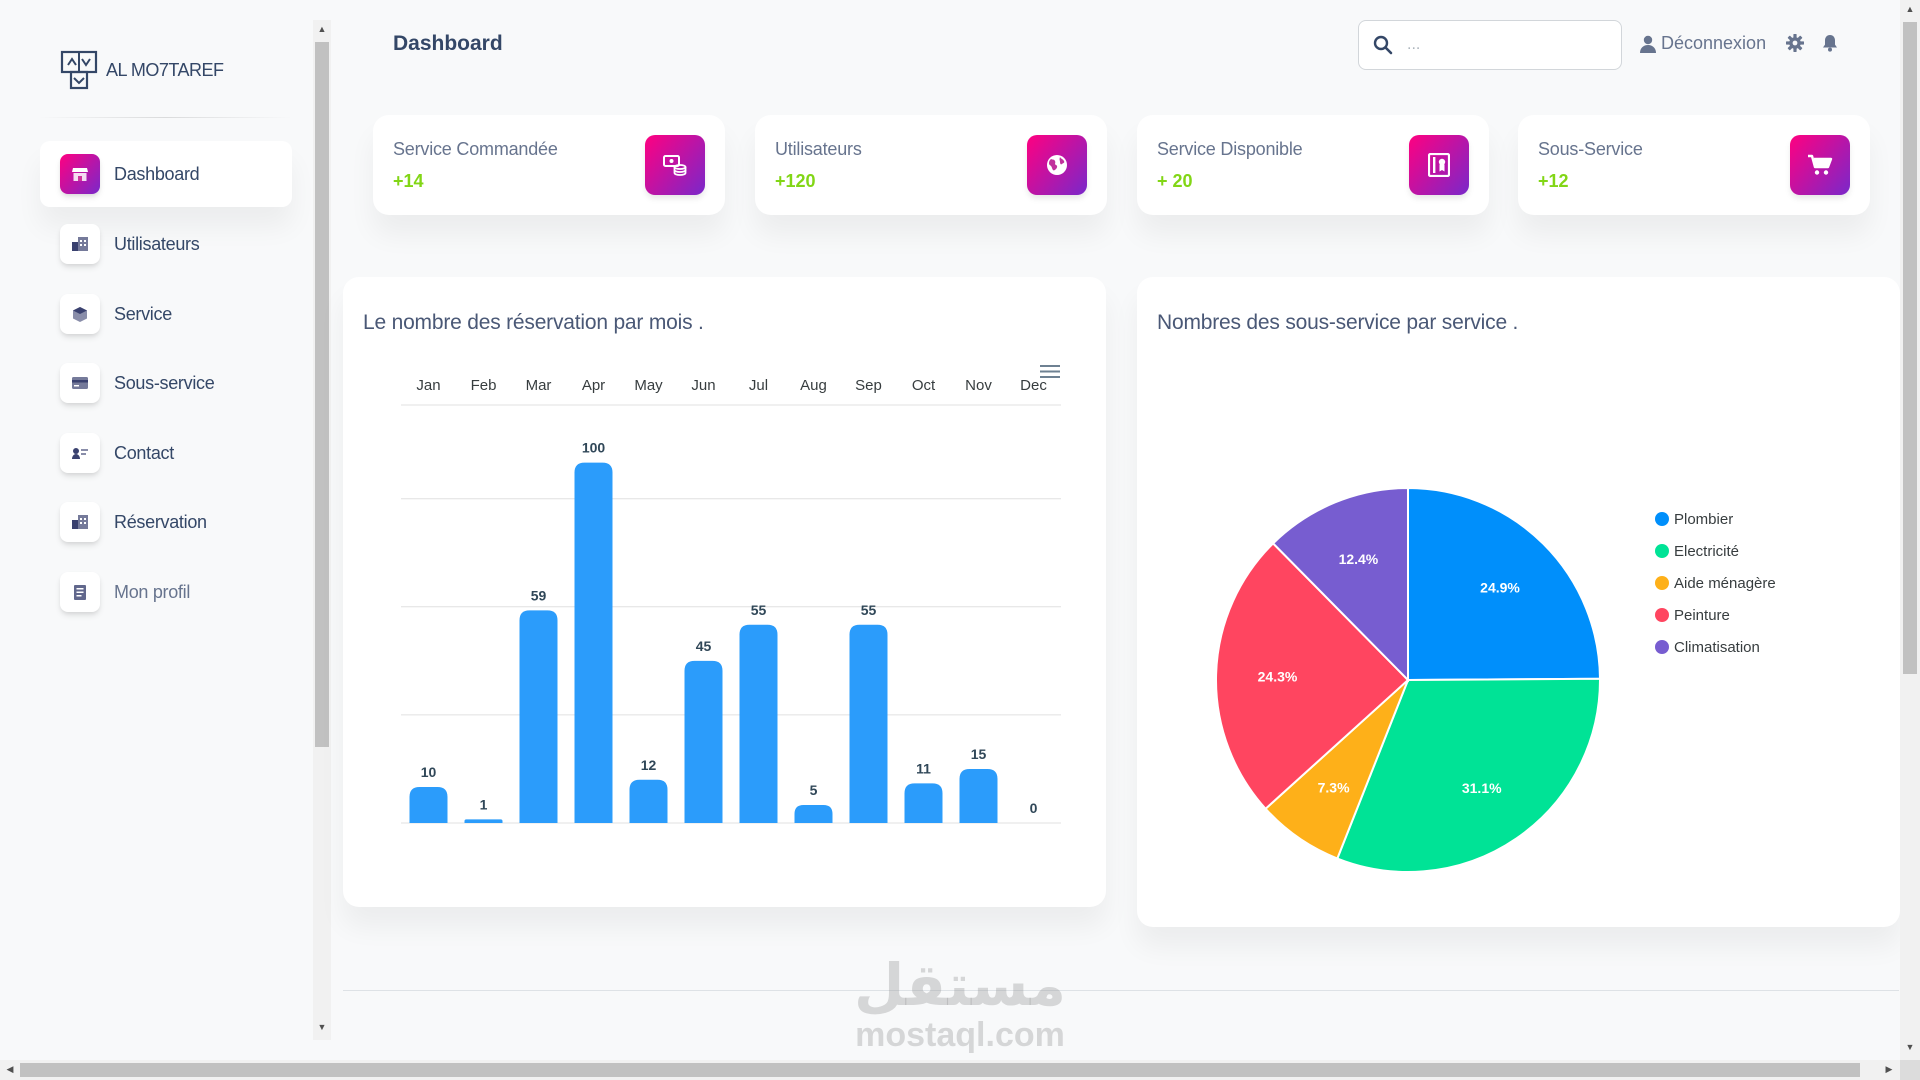  I want to click on sidebar-item-reservation: Réservation, so click(166, 522).